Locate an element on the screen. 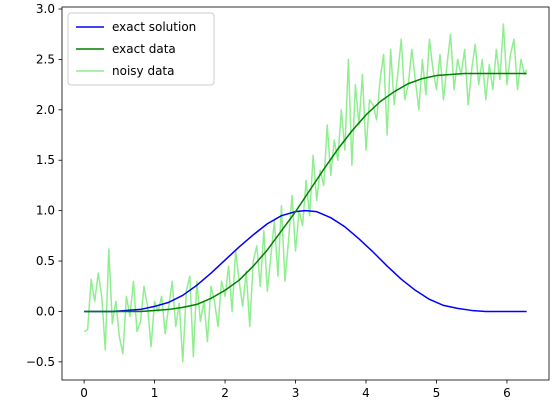 Image resolution: width=559 pixels, height=414 pixels. legend-label-noisy-data: noisy data is located at coordinates (143, 71).